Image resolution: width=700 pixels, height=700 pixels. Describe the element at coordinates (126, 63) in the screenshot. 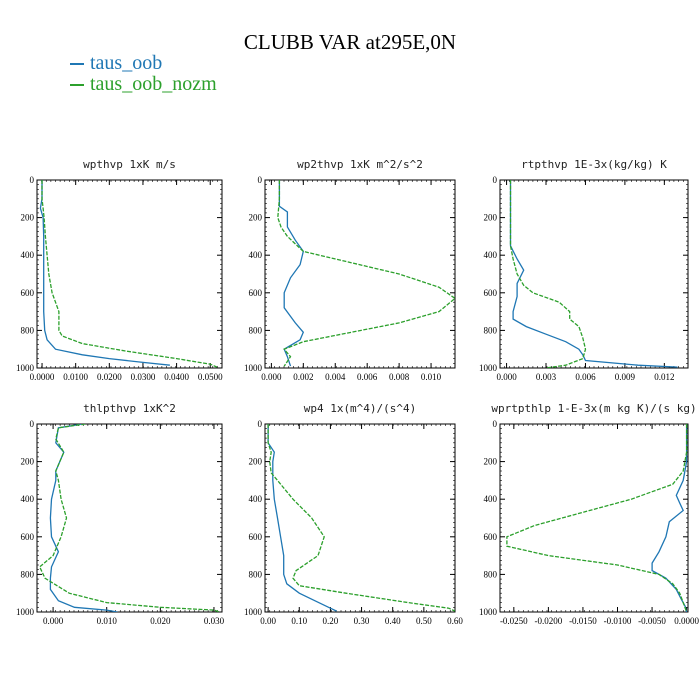

I see `legend-label-taus-oob: taus_oob` at that location.